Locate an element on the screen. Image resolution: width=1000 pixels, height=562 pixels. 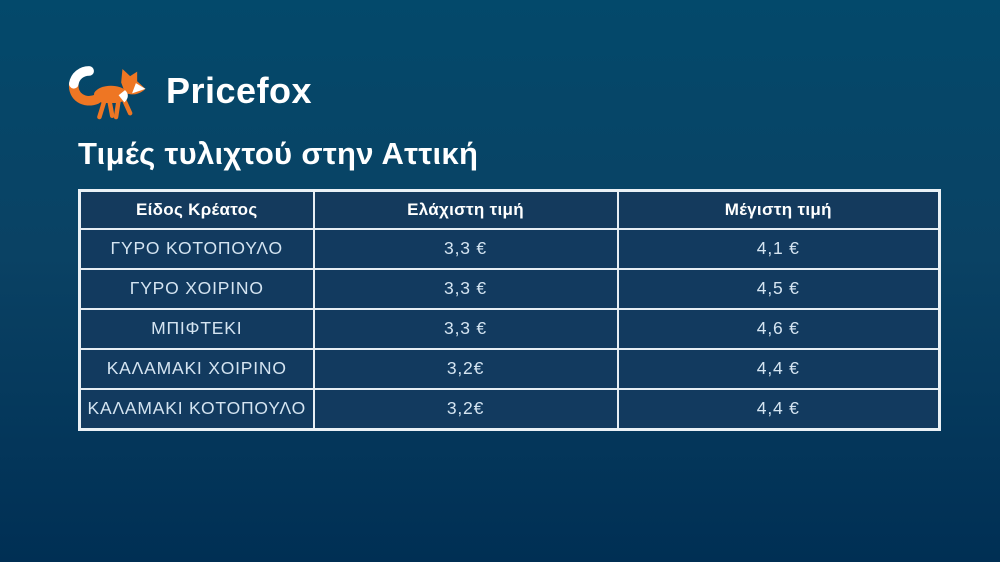
table-row: ΓΥΡΟ ΧΟΙΡΙΝΟ 3,3 € 4,5 € is located at coordinates (509, 288).